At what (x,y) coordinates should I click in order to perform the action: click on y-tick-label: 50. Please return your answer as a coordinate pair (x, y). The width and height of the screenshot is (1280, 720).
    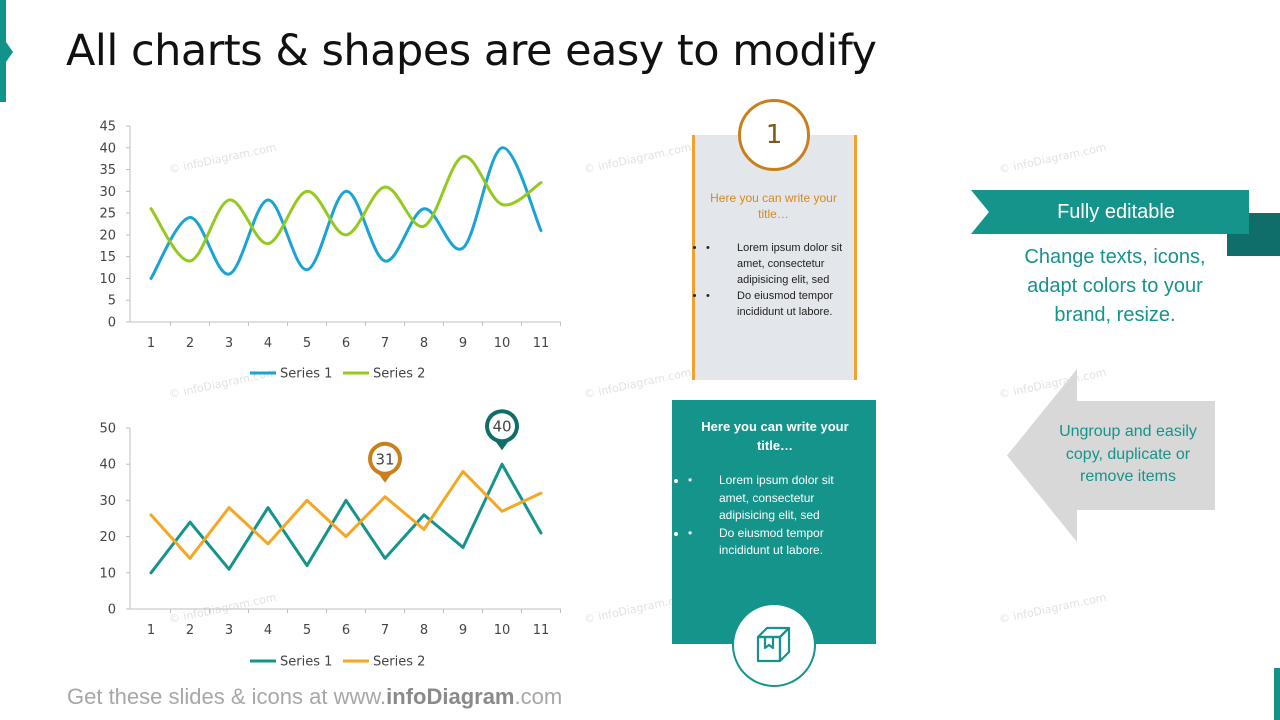
    Looking at the image, I should click on (107, 429).